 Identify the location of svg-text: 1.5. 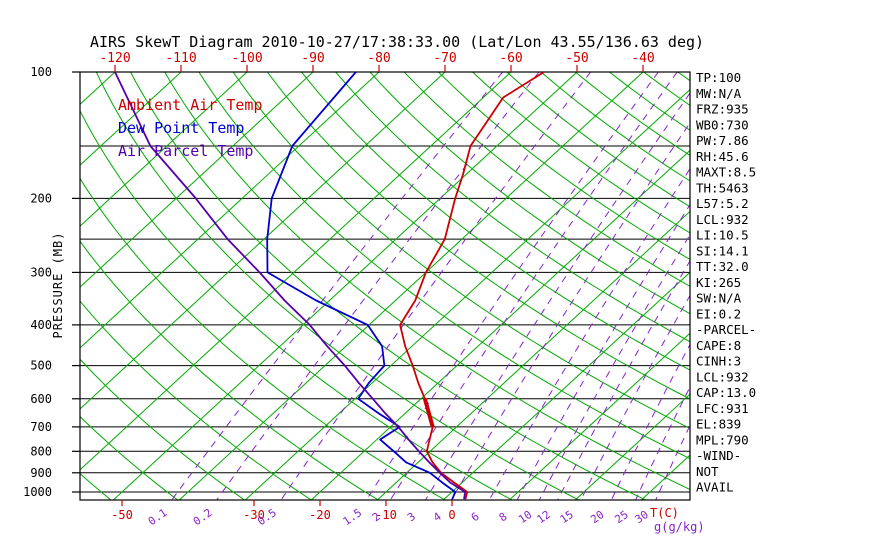
(353, 517).